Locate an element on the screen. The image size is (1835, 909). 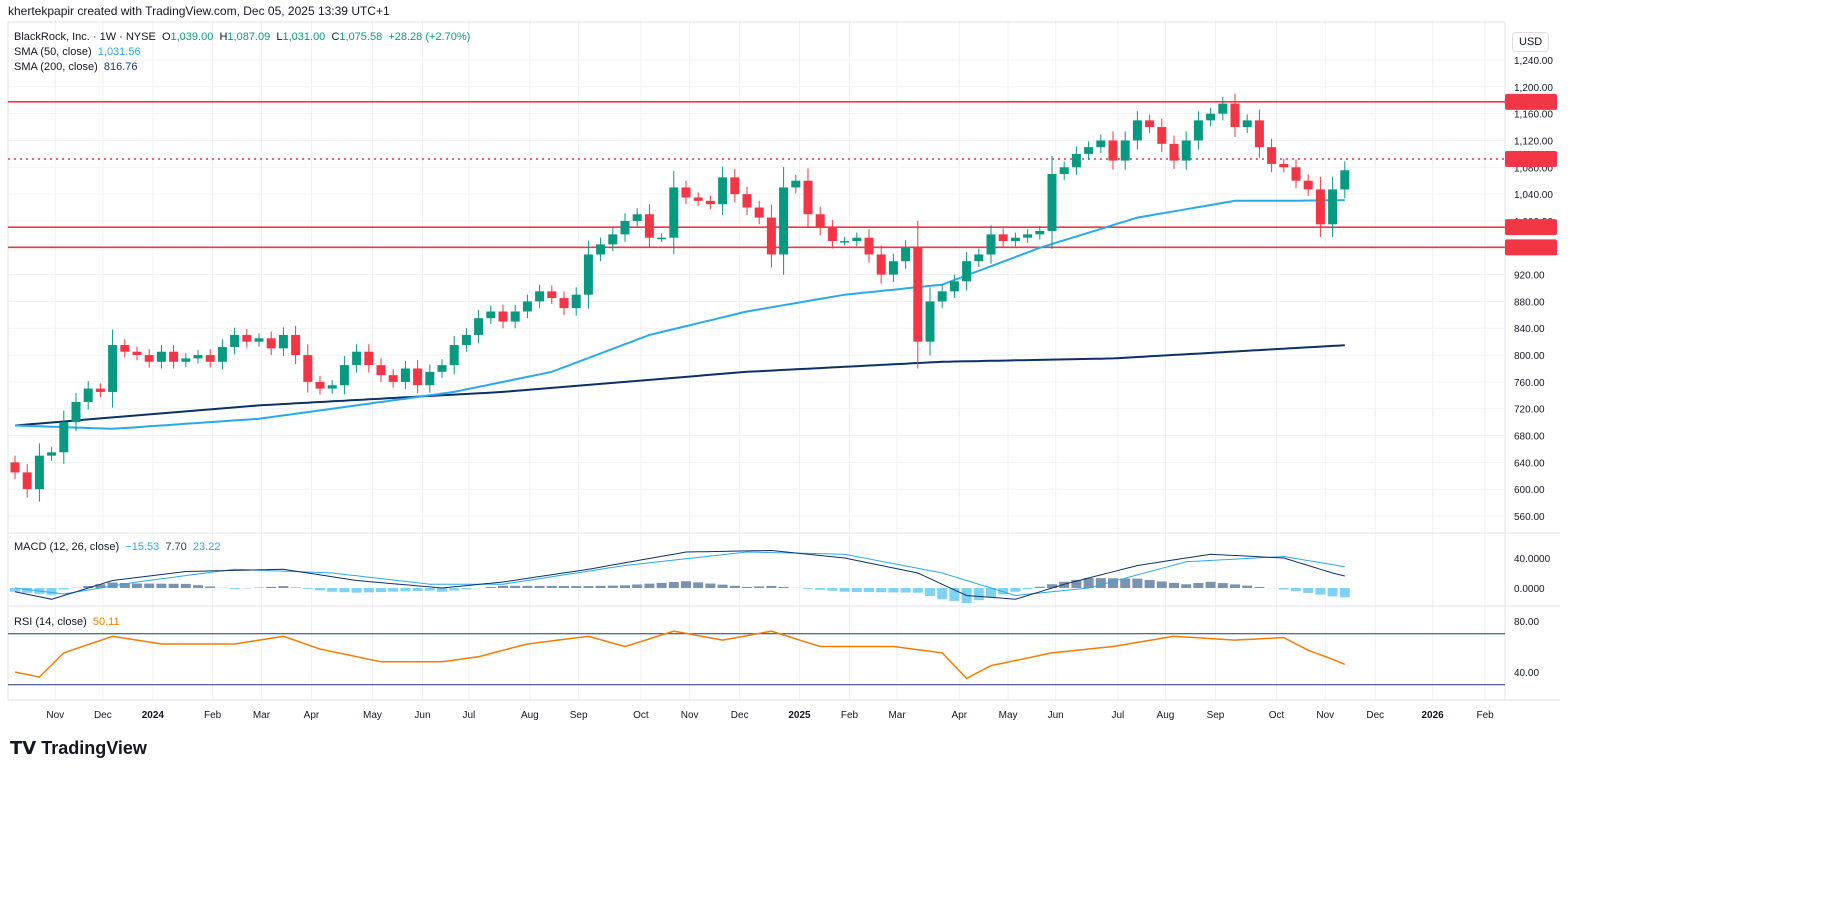
price-tick-label: 840.00 is located at coordinates (1529, 329).